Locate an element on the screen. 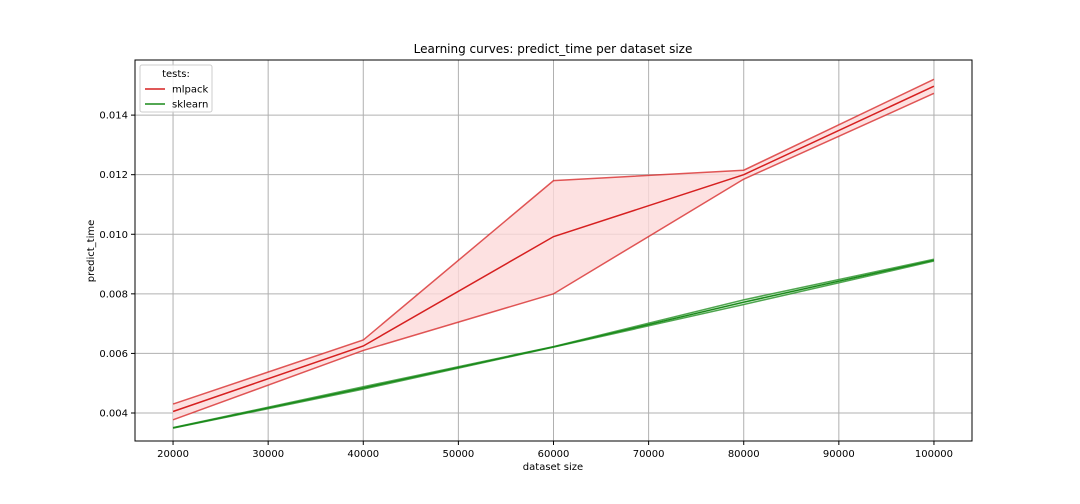  y-tick-label: 0.008 is located at coordinates (113, 294).